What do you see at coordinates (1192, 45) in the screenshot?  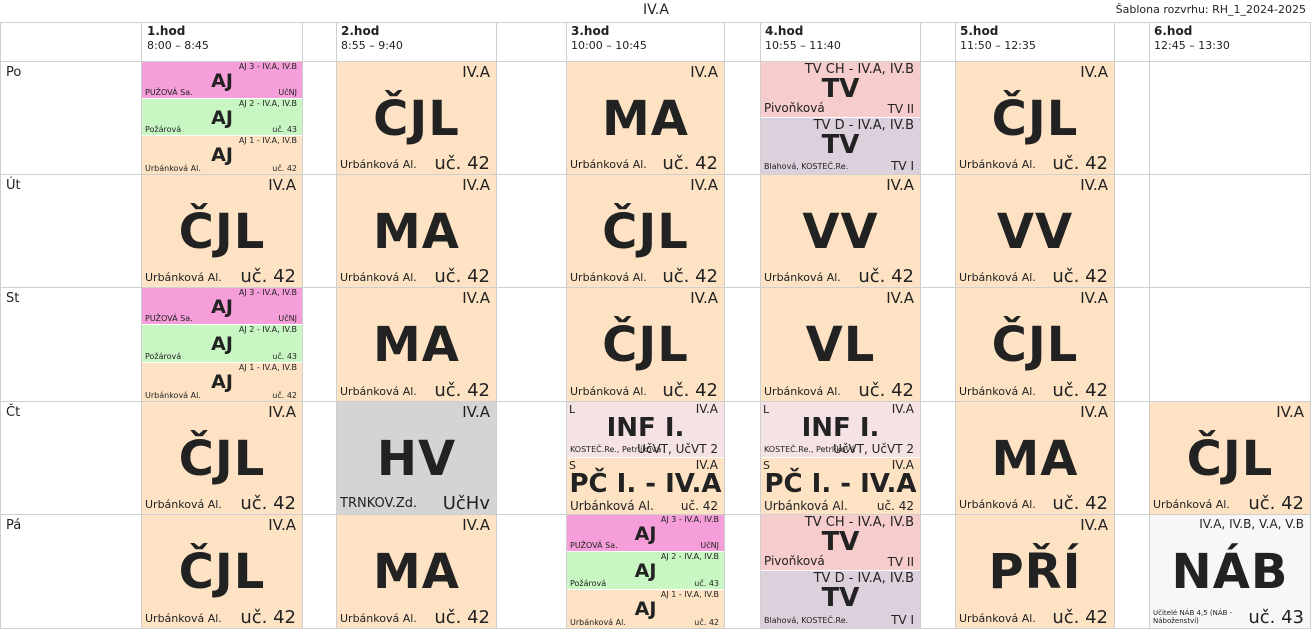 I see `period-time: 12:45 – 13:30` at bounding box center [1192, 45].